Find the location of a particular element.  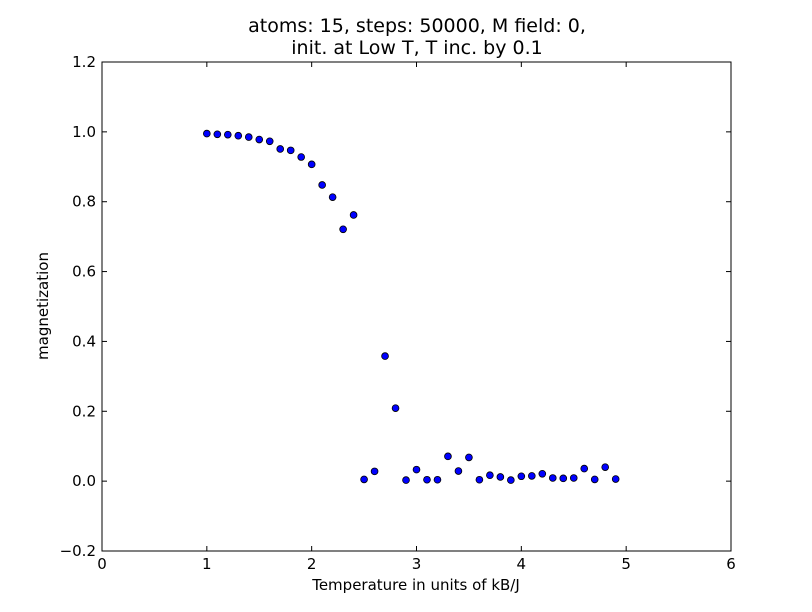

y-tick-label: 0.6 is located at coordinates (84, 272).